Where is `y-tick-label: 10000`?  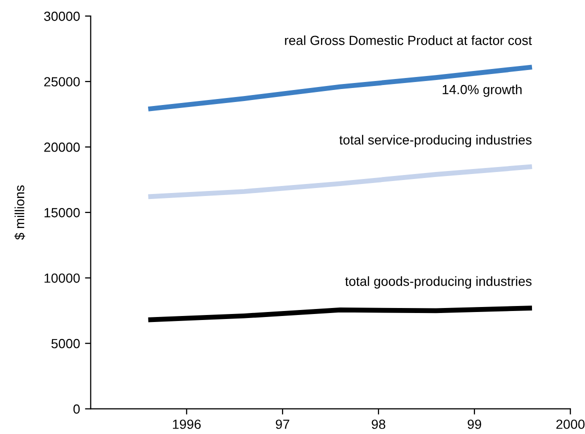
y-tick-label: 10000 is located at coordinates (62, 278).